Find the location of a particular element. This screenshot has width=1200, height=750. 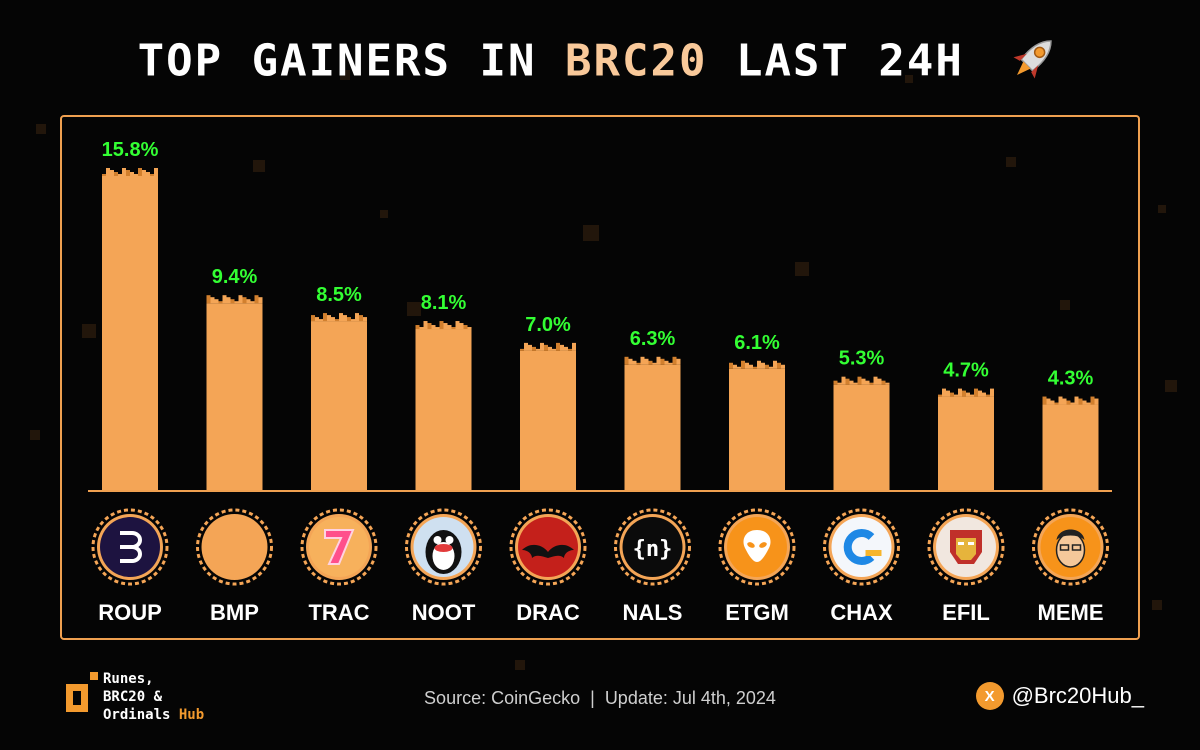

category-label: NALS is located at coordinates (653, 612).